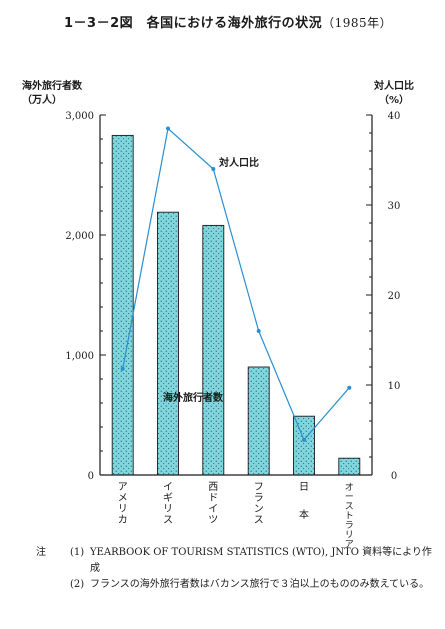 The width and height of the screenshot is (445, 629). Describe the element at coordinates (259, 504) in the screenshot. I see `category-label-4: フランス` at that location.